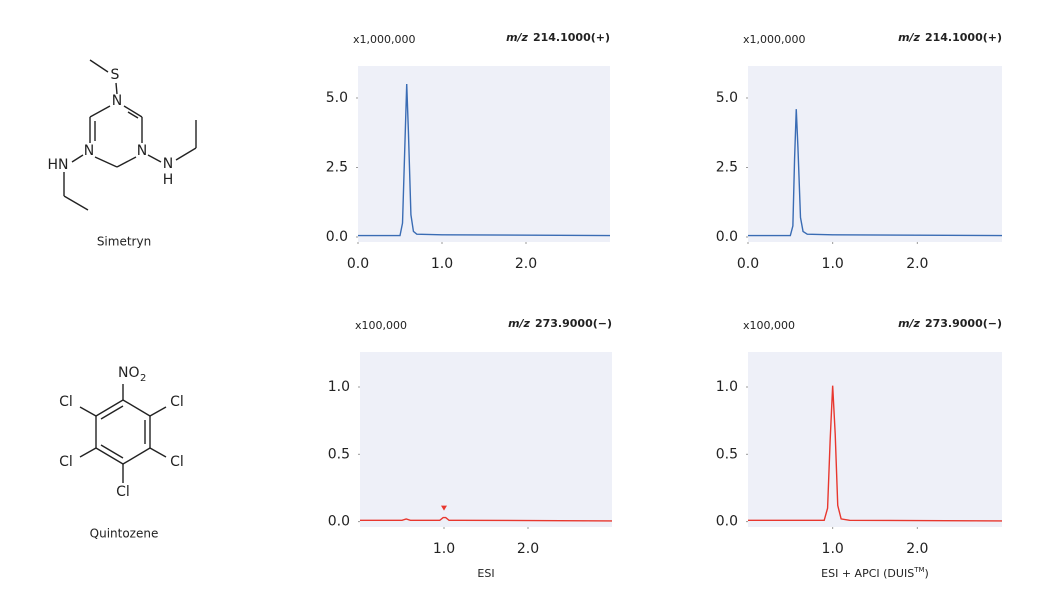 The height and width of the screenshot is (598, 1039). Describe the element at coordinates (121, 432) in the screenshot. I see `quintozene-structure: NO 2 Cl Cl Cl Cl Cl` at that location.